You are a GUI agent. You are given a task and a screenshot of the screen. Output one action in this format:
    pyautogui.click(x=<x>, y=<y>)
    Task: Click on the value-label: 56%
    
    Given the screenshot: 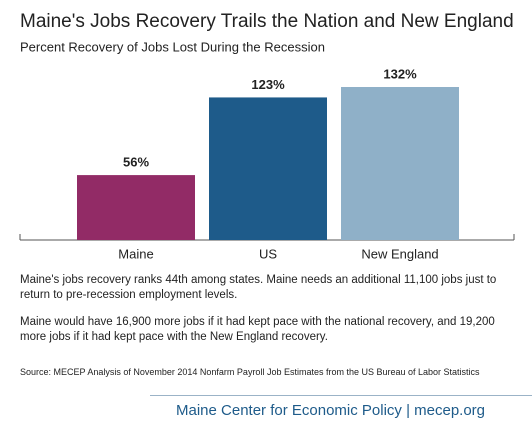 What is the action you would take?
    pyautogui.click(x=136, y=162)
    